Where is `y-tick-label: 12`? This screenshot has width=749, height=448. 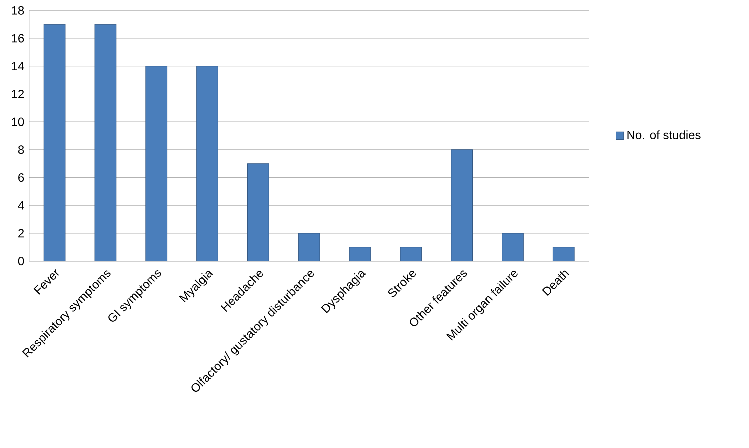 y-tick-label: 12 is located at coordinates (18, 94).